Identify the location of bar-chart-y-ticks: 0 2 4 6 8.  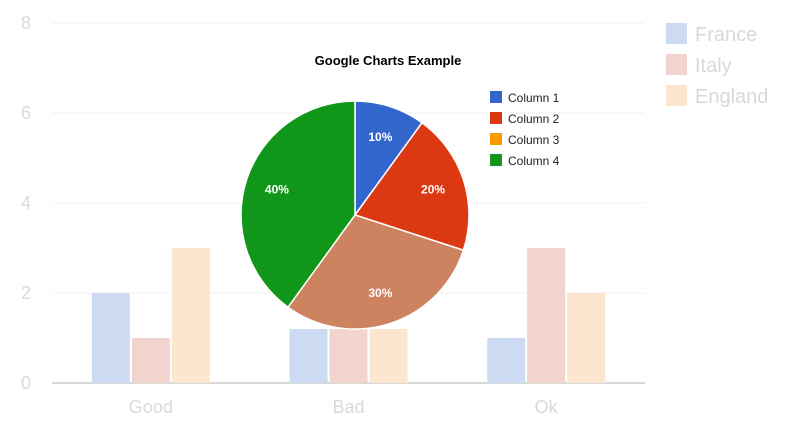
(26, 203).